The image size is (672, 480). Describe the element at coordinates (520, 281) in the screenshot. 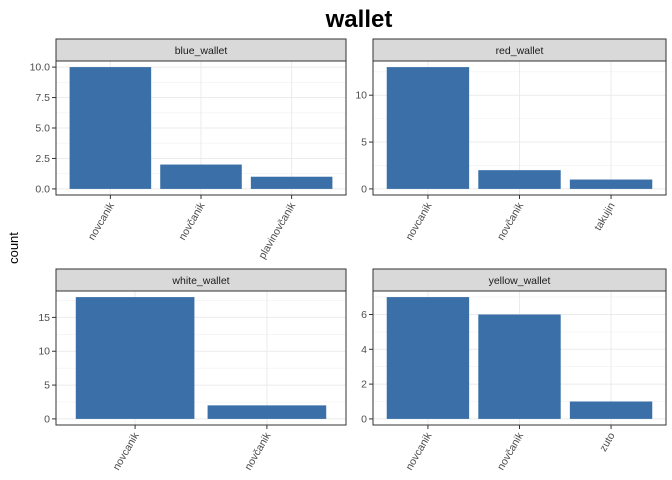

I see `facet-strip-label: yellow_wallet` at that location.